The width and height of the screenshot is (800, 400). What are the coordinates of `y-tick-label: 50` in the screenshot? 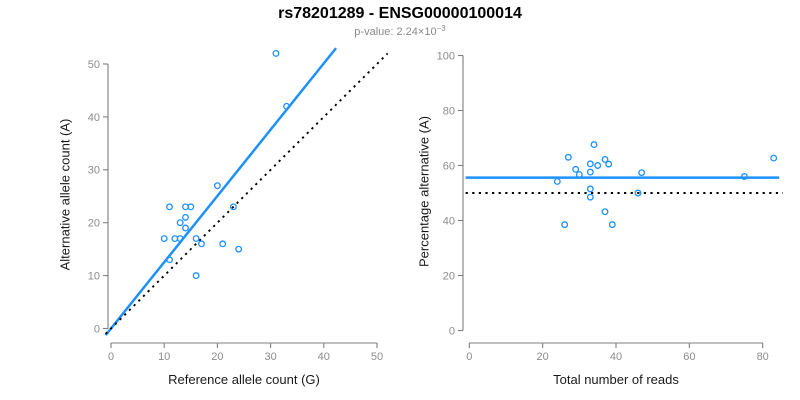 It's located at (94, 65).